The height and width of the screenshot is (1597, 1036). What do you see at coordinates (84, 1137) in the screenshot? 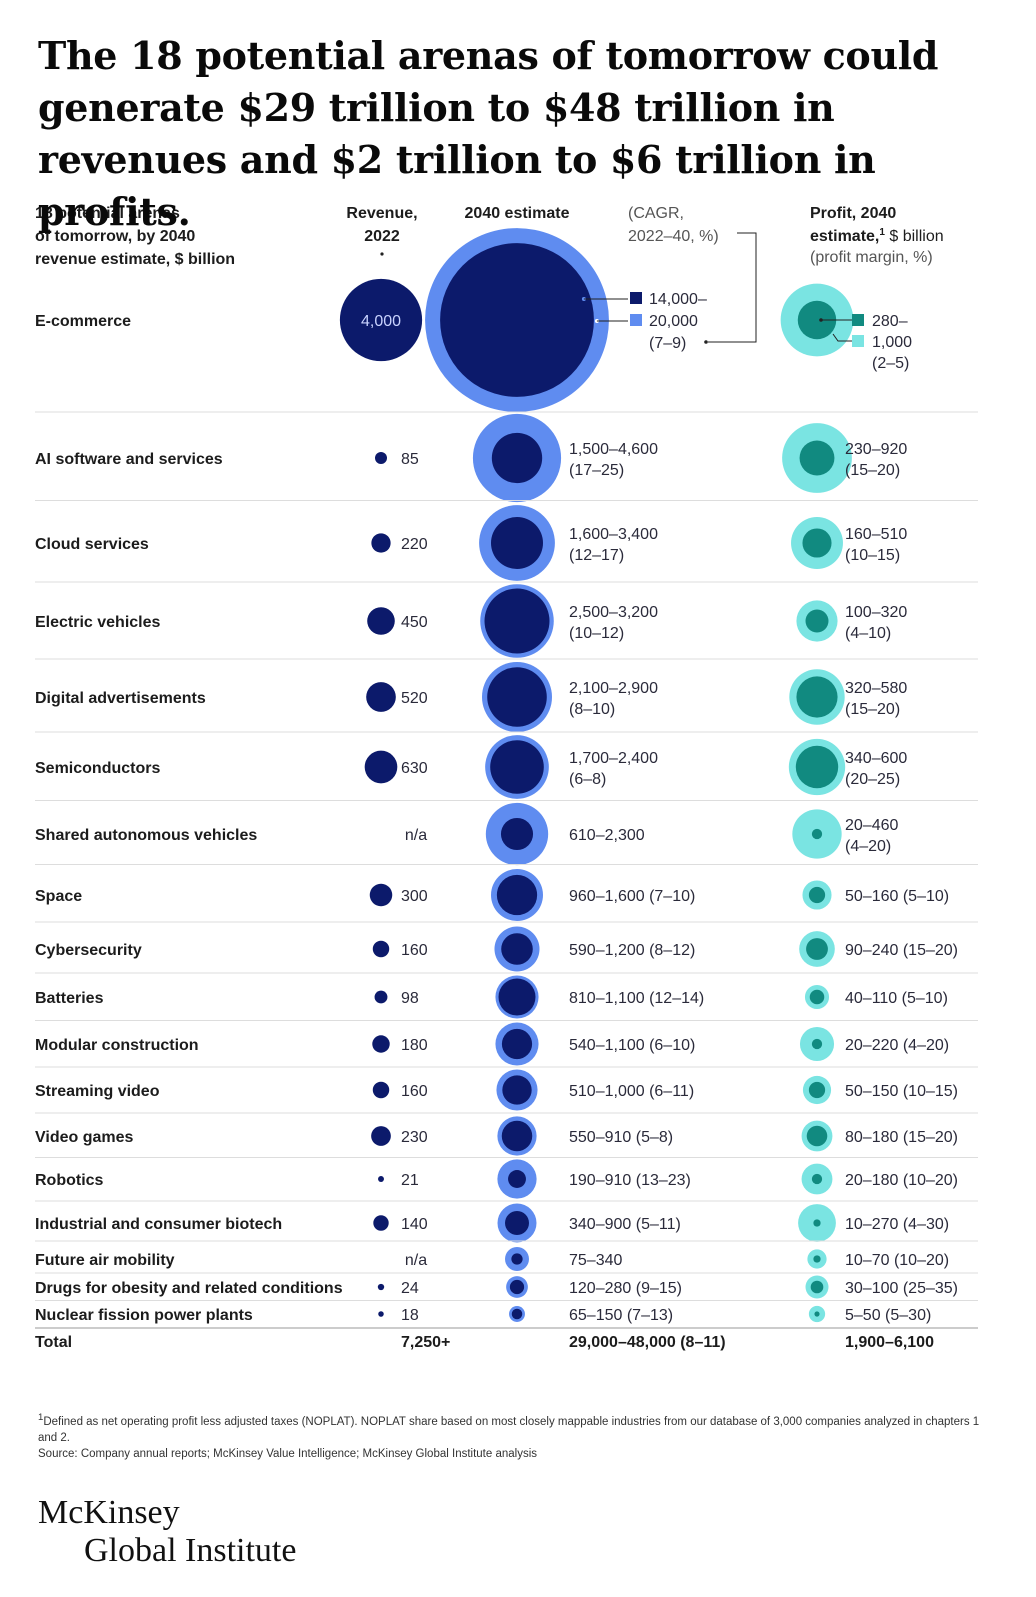
I see `arena-label-video-games: Video games` at bounding box center [84, 1137].